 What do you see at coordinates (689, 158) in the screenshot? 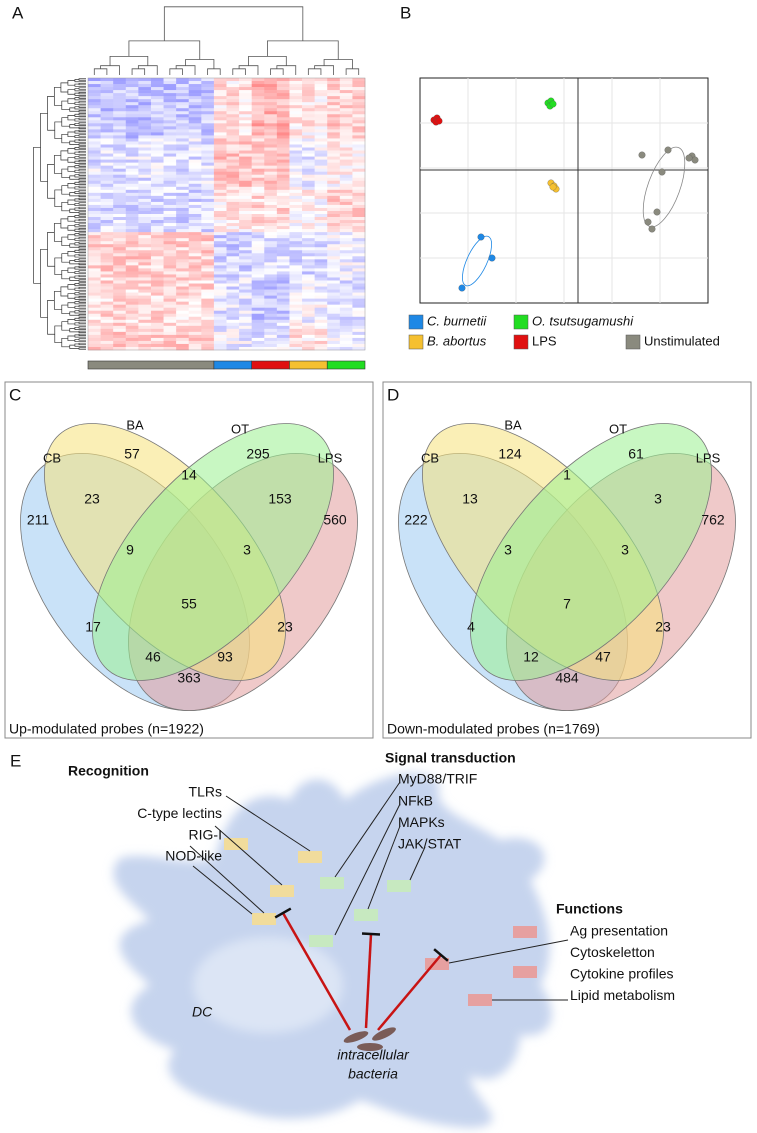
I see `scatter-point` at bounding box center [689, 158].